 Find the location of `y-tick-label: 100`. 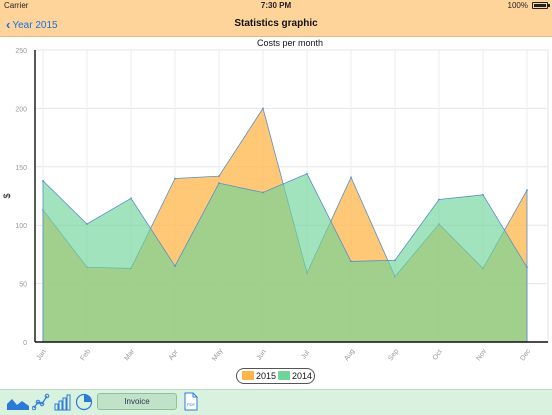

y-tick-label: 100 is located at coordinates (21, 226).